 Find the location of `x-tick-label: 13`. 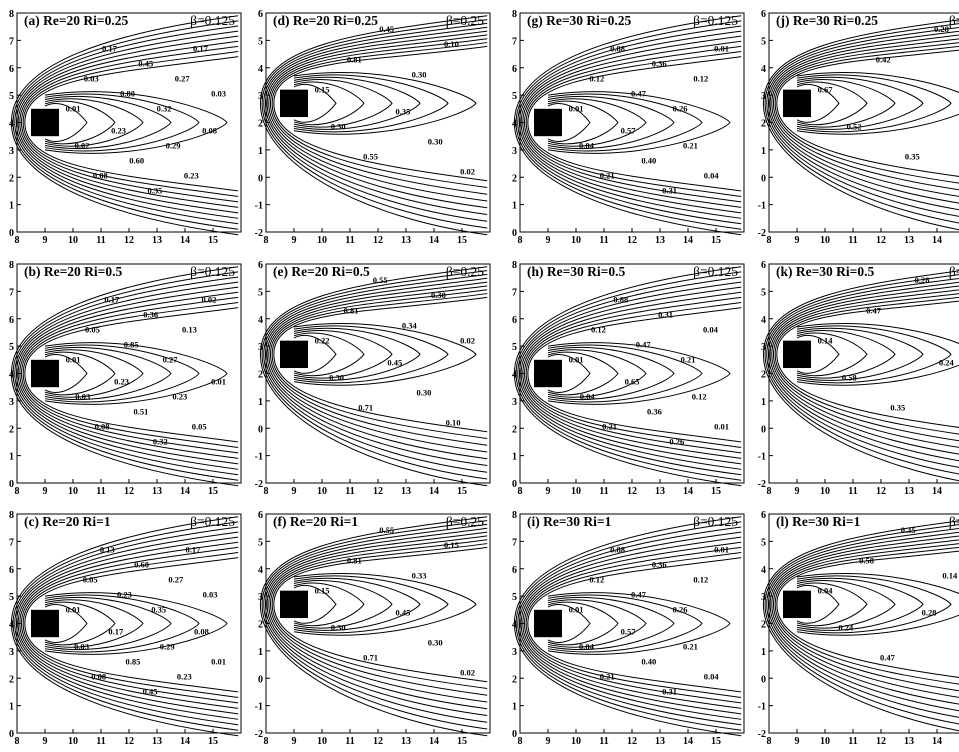

x-tick-label: 13 is located at coordinates (660, 741).